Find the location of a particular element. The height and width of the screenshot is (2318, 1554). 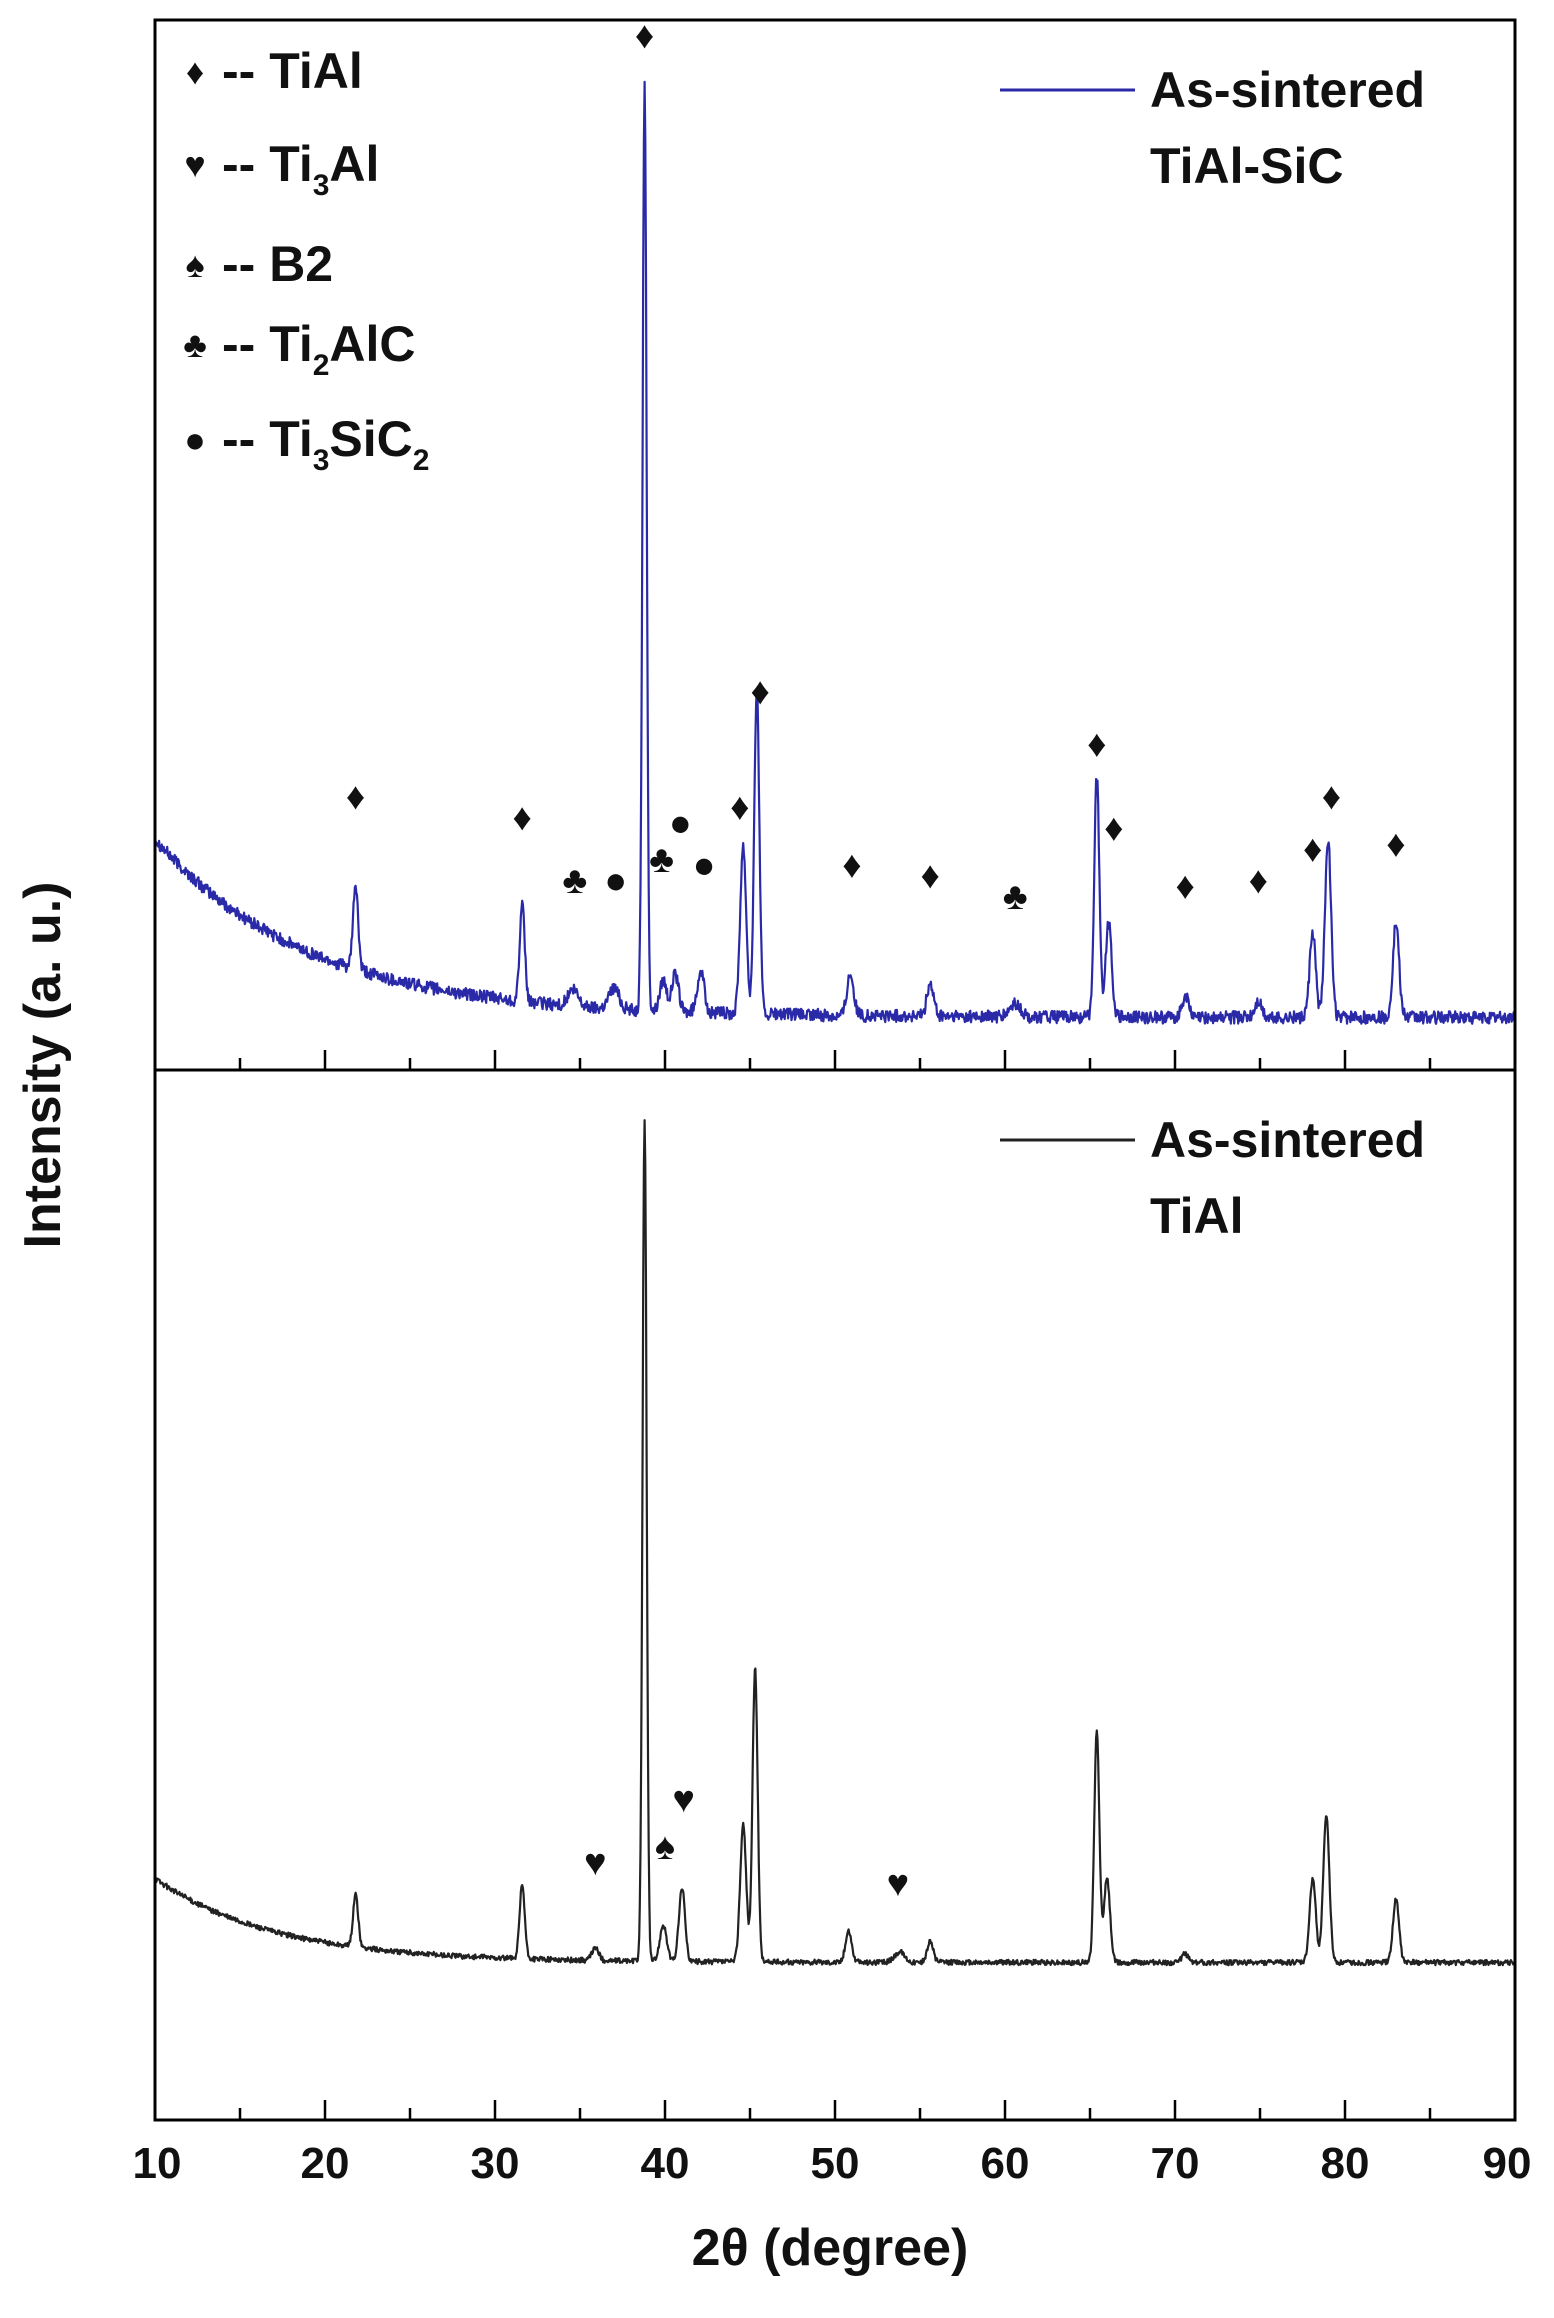

x-tick-label-50: 50 is located at coordinates (835, 2163).